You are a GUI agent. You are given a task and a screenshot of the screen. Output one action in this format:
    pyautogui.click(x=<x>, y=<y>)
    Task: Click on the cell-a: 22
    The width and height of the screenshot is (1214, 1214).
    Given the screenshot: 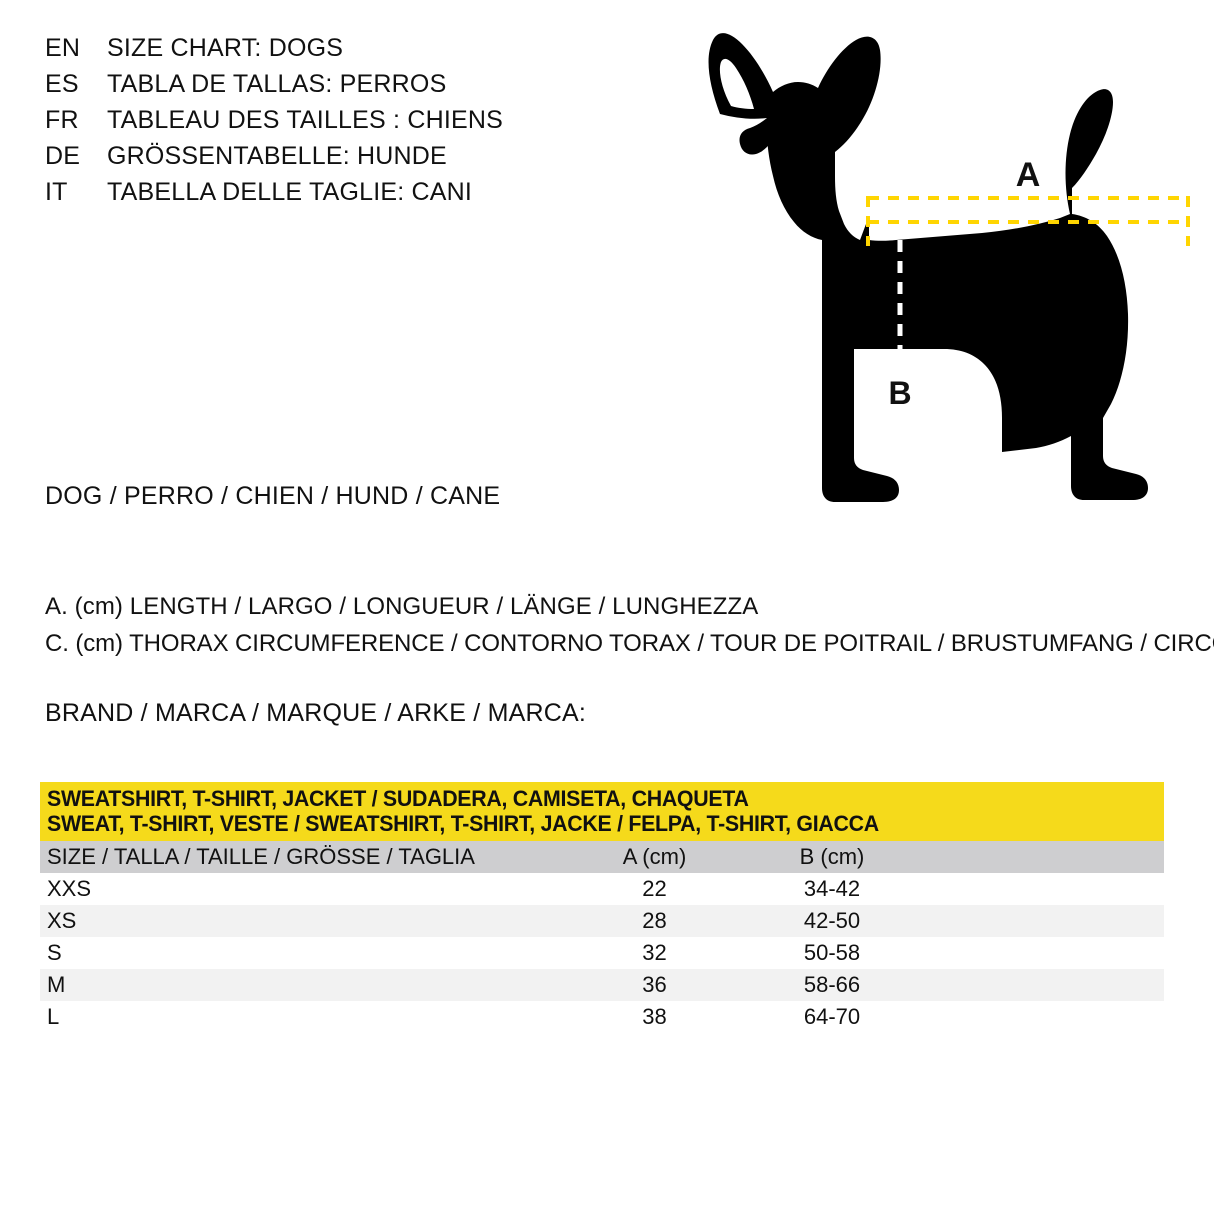 What is the action you would take?
    pyautogui.click(x=654, y=888)
    